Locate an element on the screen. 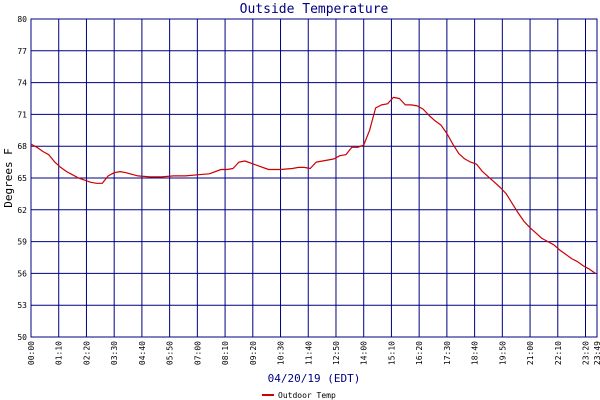  x-tick-label: 12:50 is located at coordinates (336, 353).